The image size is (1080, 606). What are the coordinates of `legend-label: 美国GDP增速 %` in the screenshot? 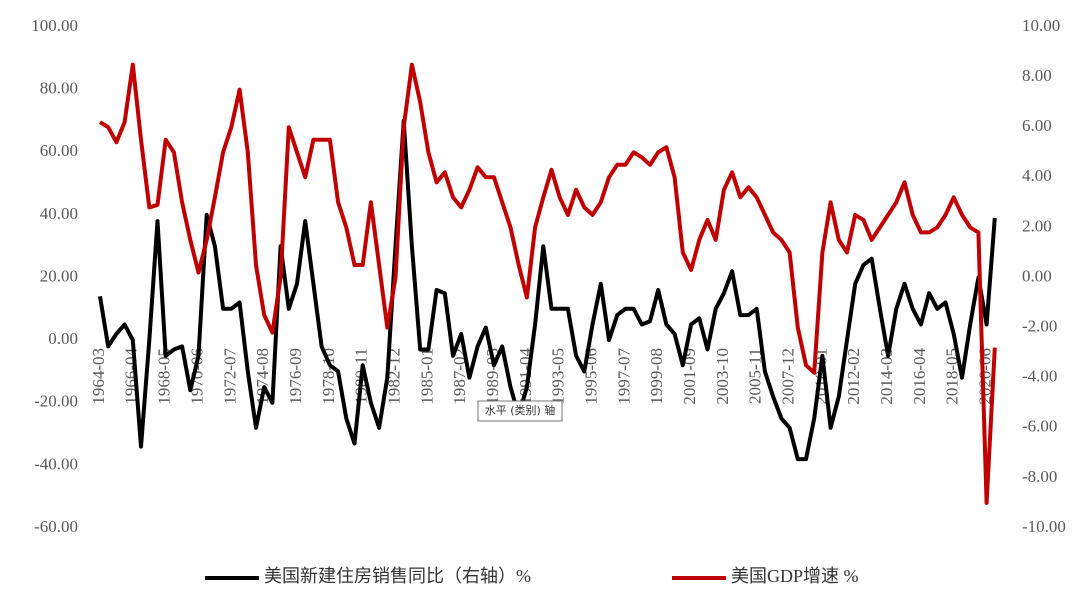 It's located at (795, 576).